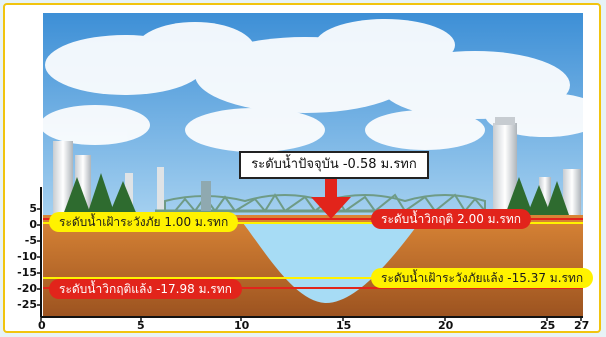 This screenshot has width=606, height=337. I want to click on x-tick-label: 10, so click(242, 325).